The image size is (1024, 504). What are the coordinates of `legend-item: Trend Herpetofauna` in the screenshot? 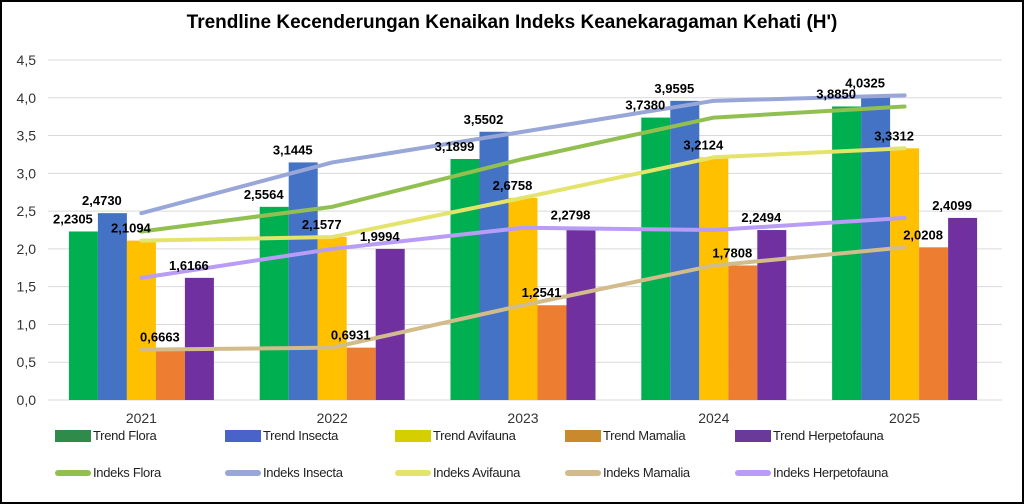 It's located at (809, 435).